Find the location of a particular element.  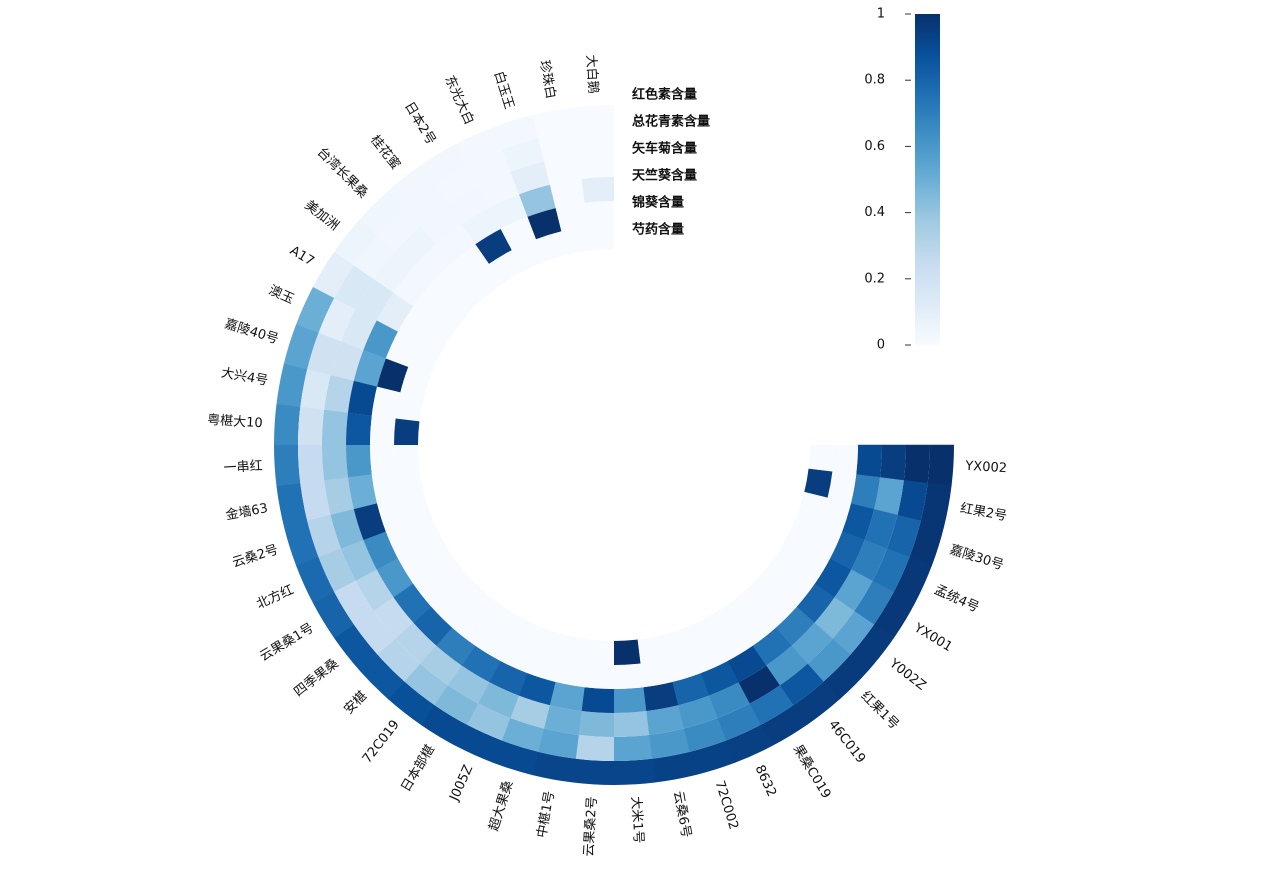

ring-label: 芍药含量 is located at coordinates (658, 230).